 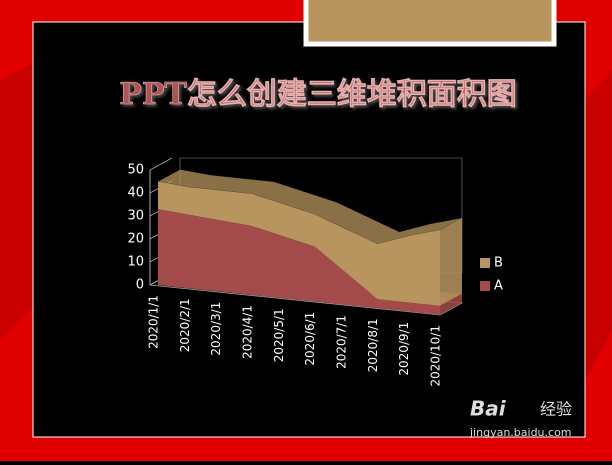 What do you see at coordinates (140, 285) in the screenshot?
I see `y-tick-label: 0` at bounding box center [140, 285].